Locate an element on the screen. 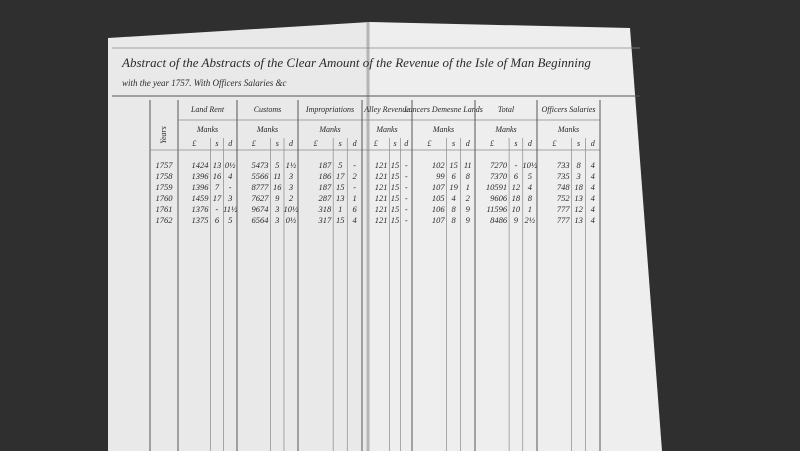 The width and height of the screenshot is (800, 451). year-heading: Years is located at coordinates (163, 135).